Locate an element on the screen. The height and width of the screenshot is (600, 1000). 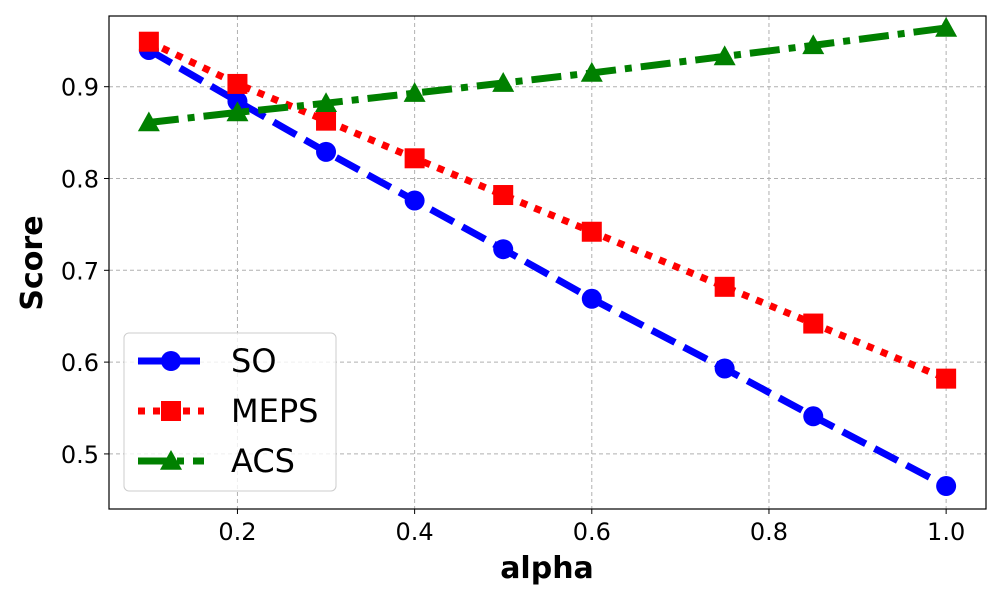
legend: SO MEPS ACS is located at coordinates (230, 412).